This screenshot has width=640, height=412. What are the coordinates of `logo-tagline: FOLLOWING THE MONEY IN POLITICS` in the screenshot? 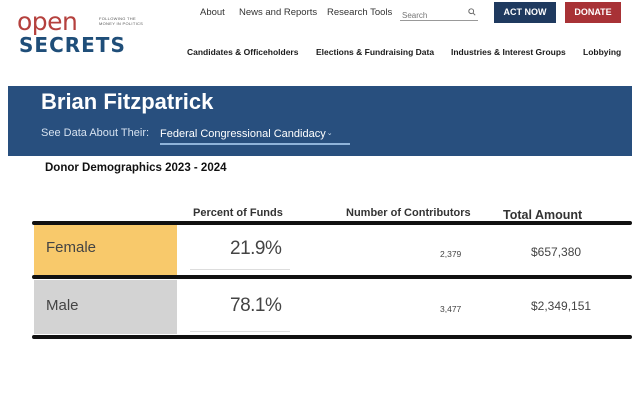 It's located at (121, 21).